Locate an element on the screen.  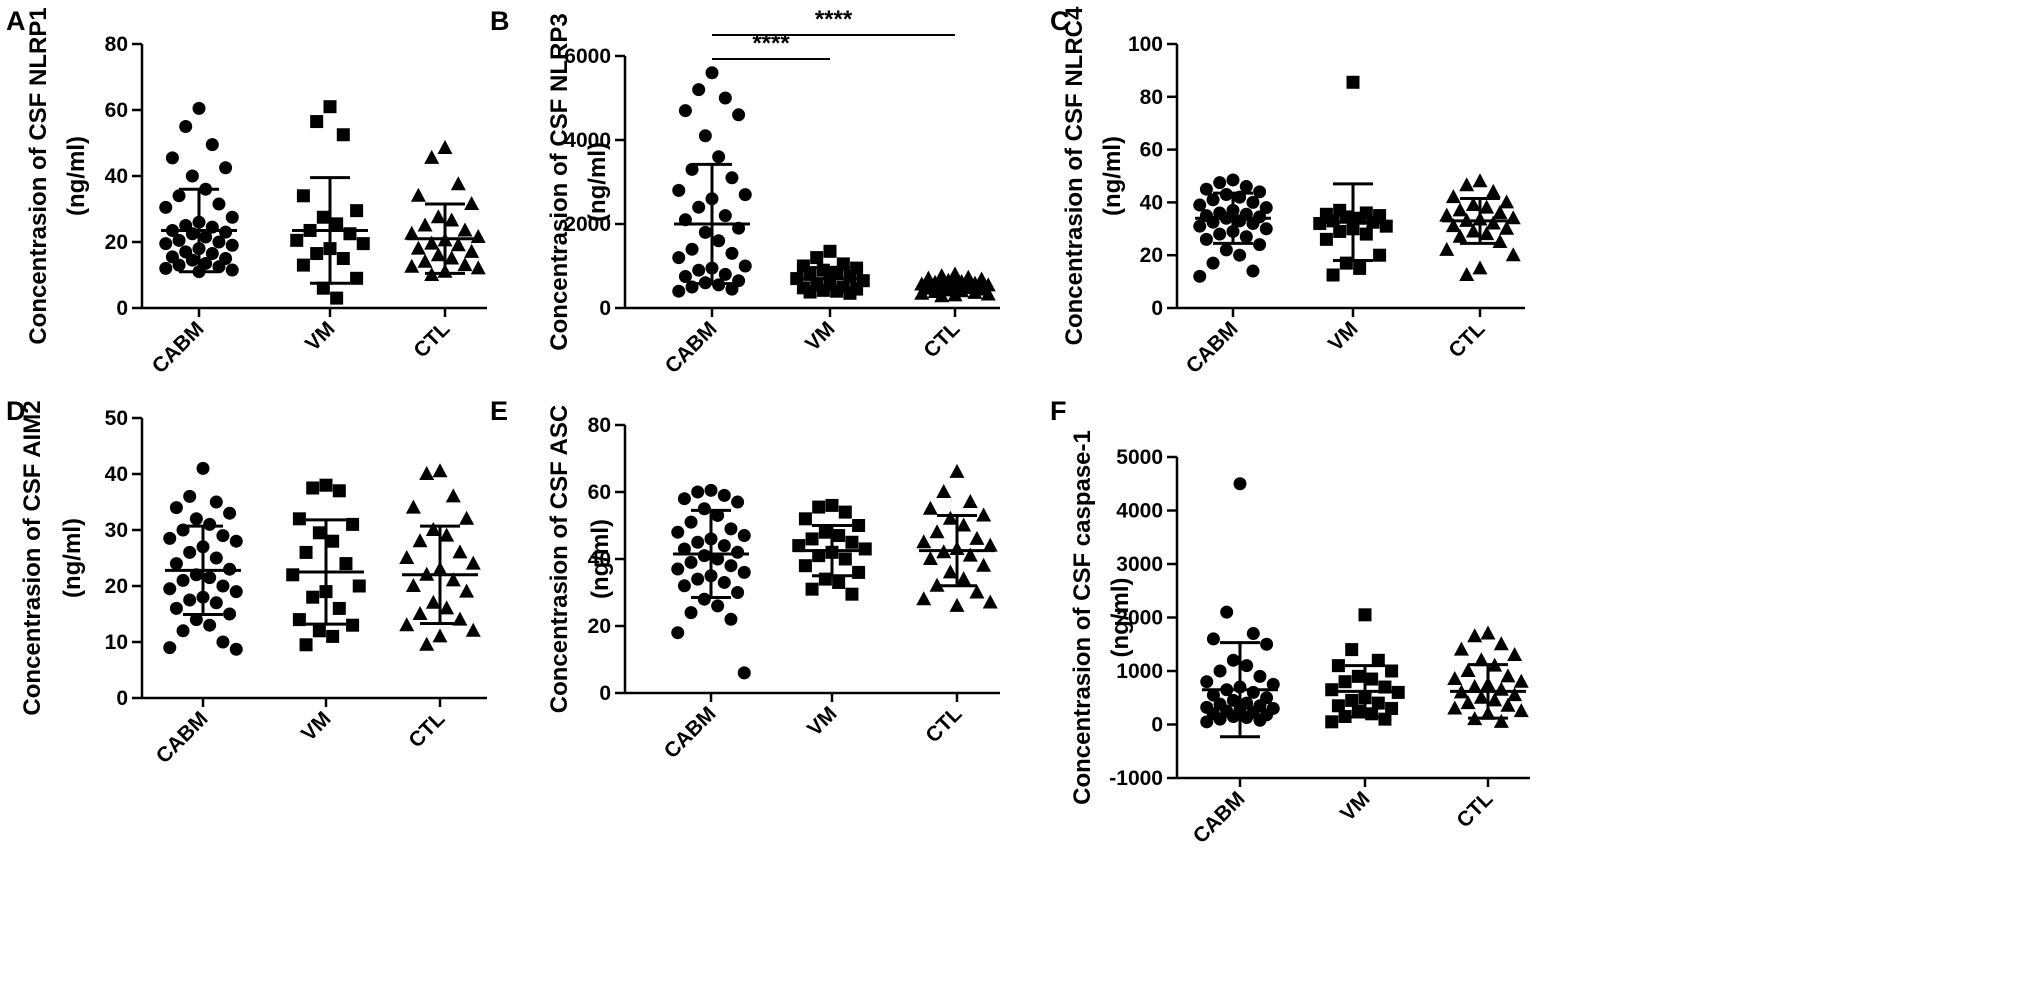
y-tick-label: 20 is located at coordinates (599, 626).